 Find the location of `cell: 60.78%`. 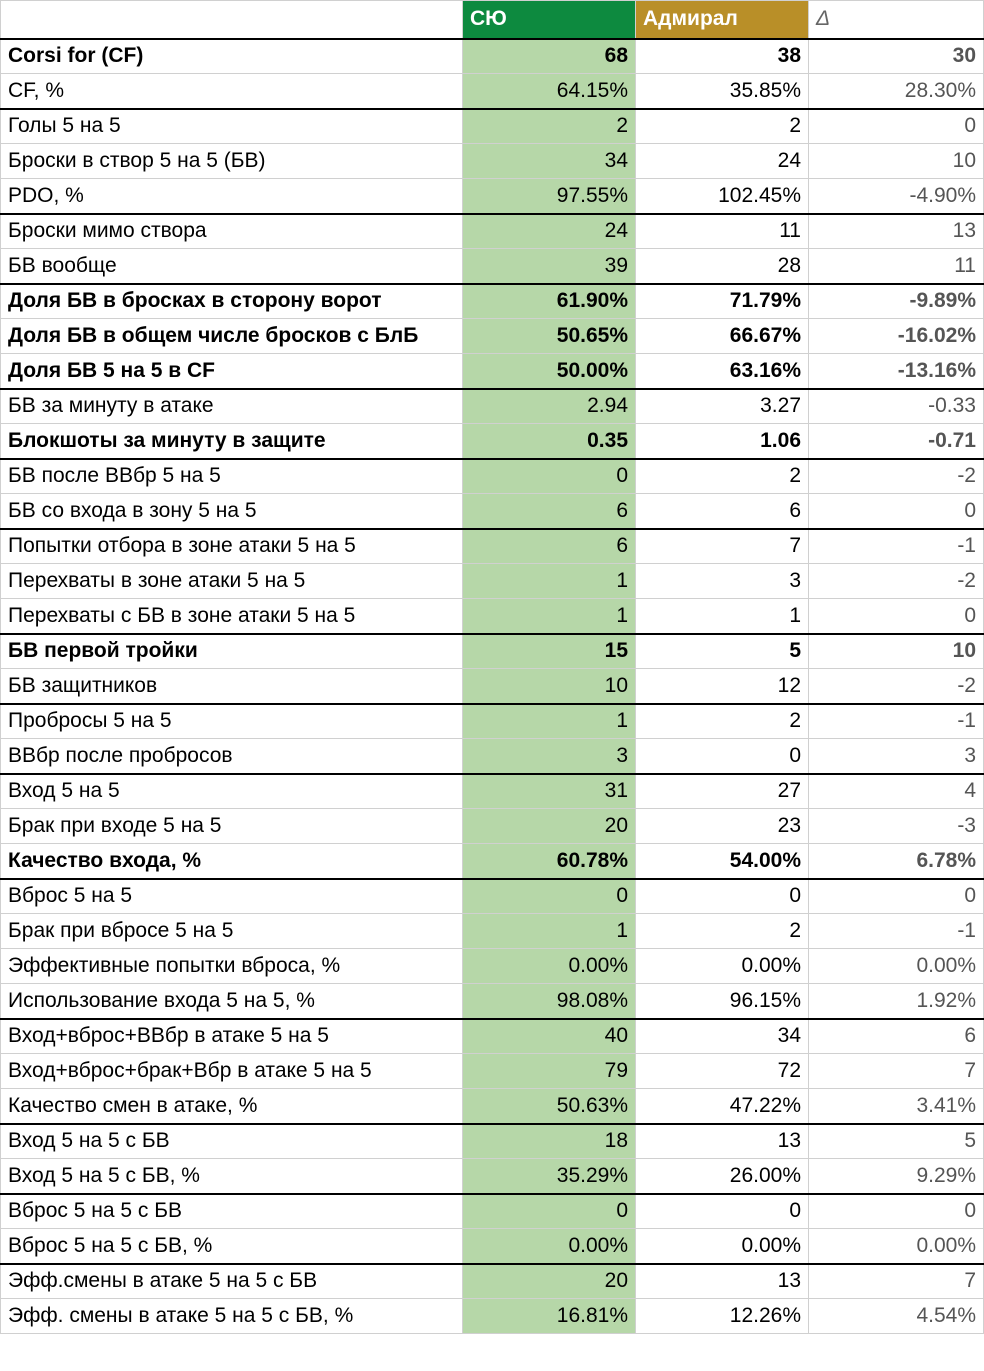

cell: 60.78% is located at coordinates (549, 861).